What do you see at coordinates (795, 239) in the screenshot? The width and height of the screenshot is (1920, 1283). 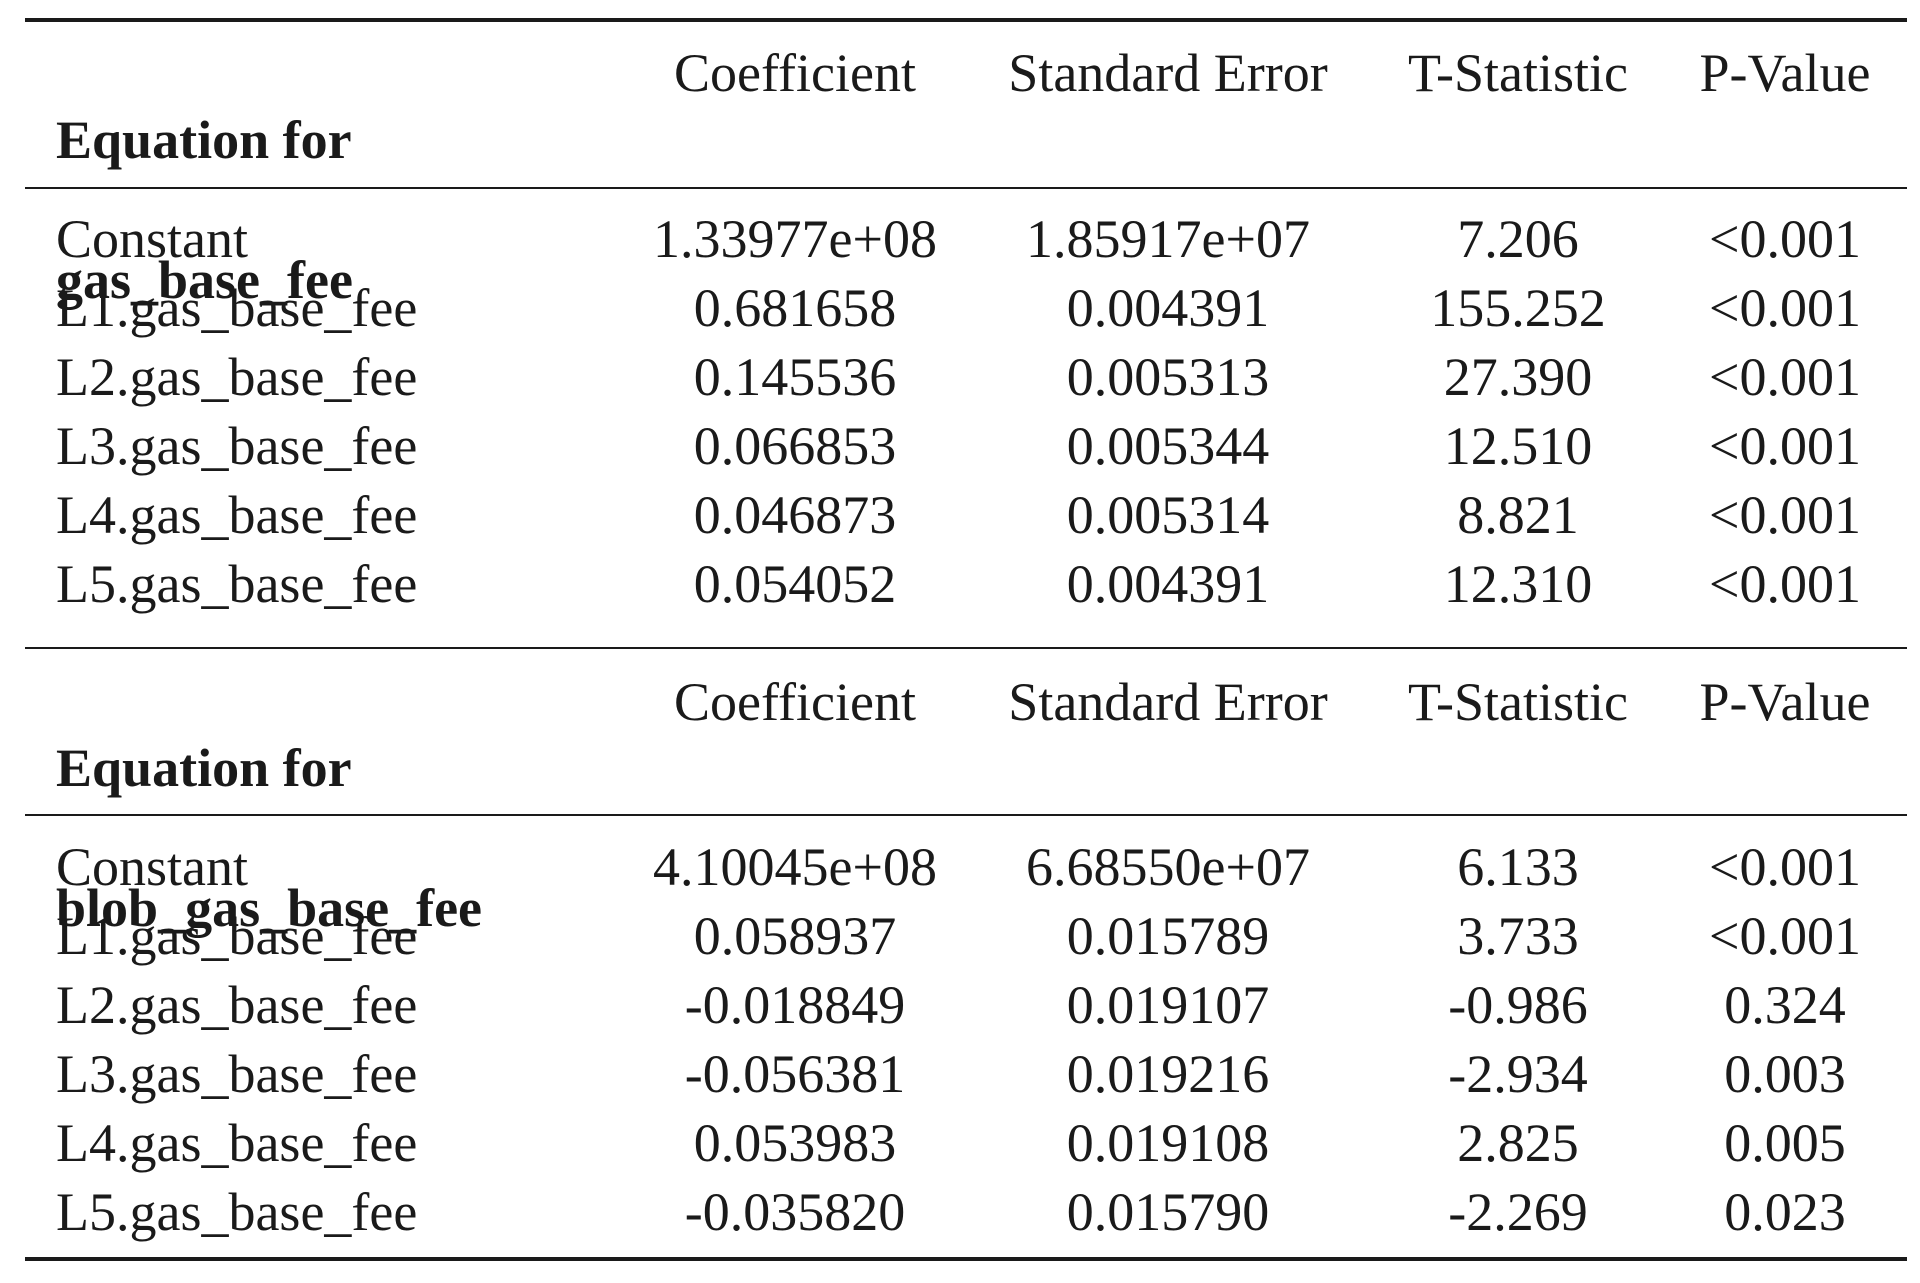 I see `coefficient-value: 1.33977e+08` at bounding box center [795, 239].